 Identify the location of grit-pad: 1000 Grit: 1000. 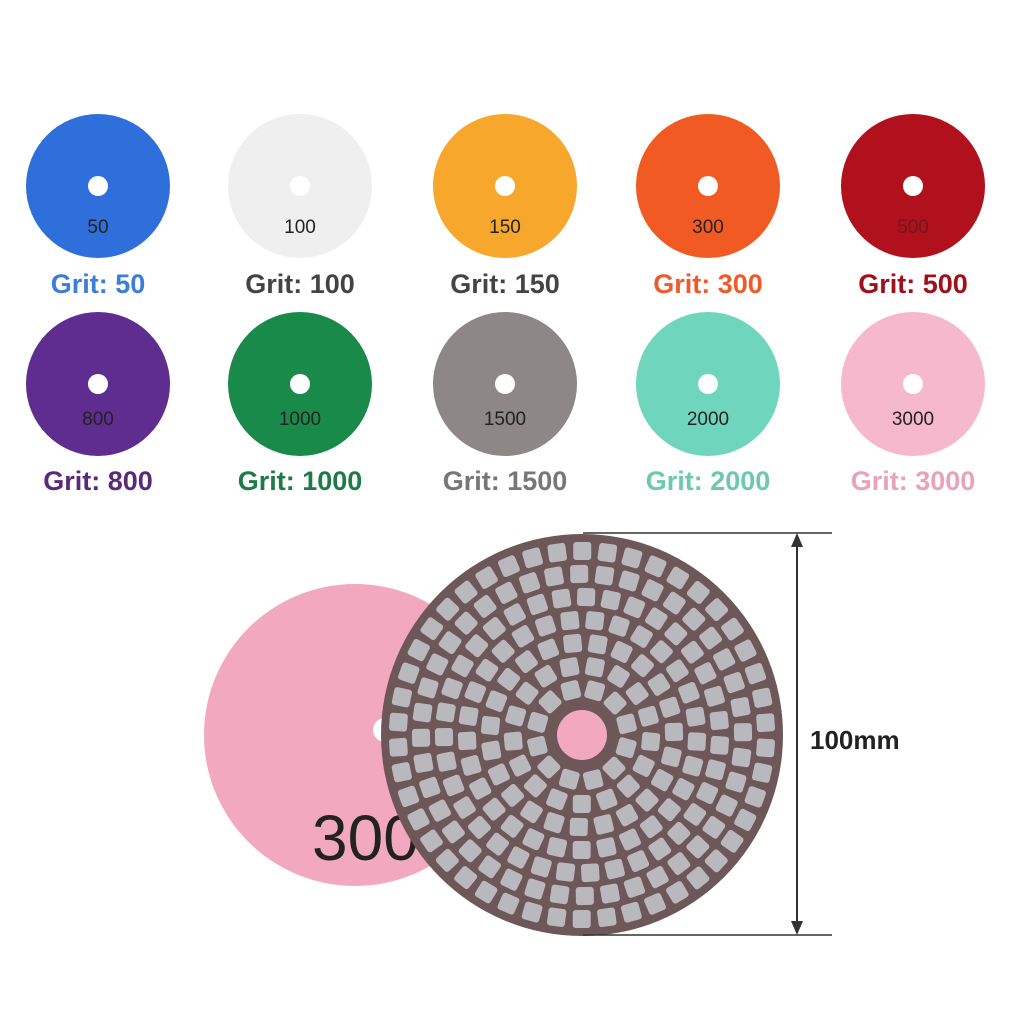
(300, 404).